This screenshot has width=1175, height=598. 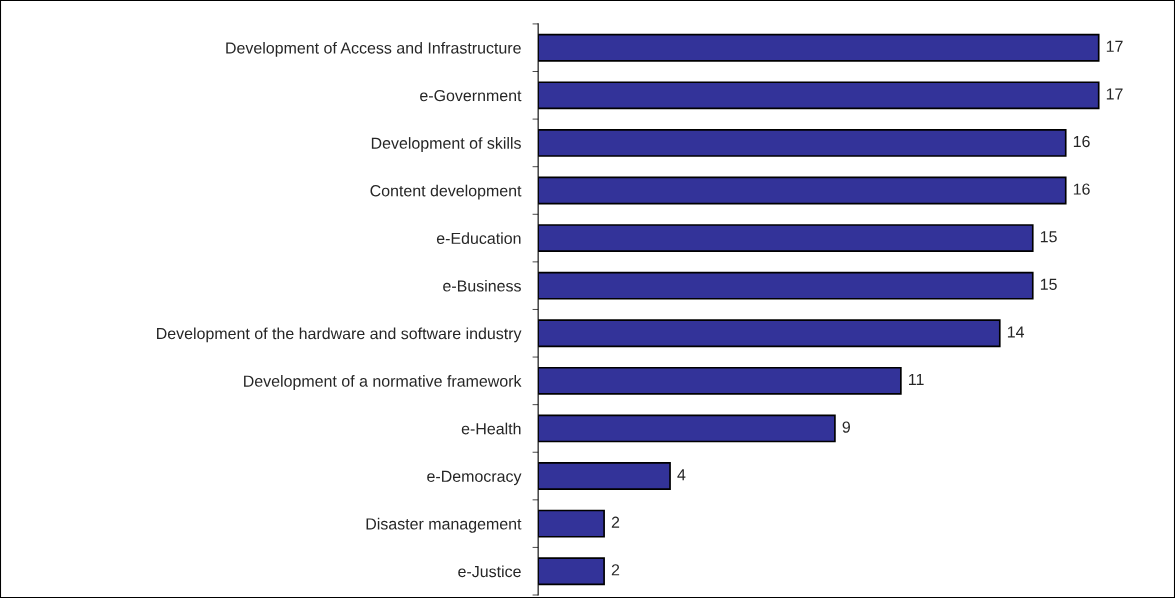 I want to click on y-tick-label: e-Government, so click(x=471, y=95).